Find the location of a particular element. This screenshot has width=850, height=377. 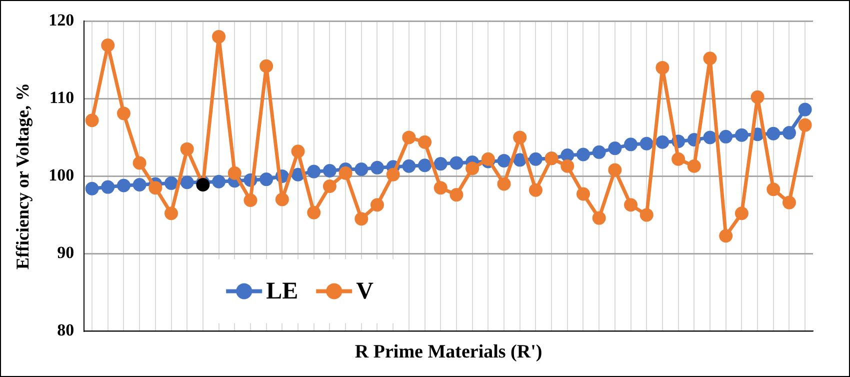

x-axis-title: R Prime Materials (R') is located at coordinates (448, 352).